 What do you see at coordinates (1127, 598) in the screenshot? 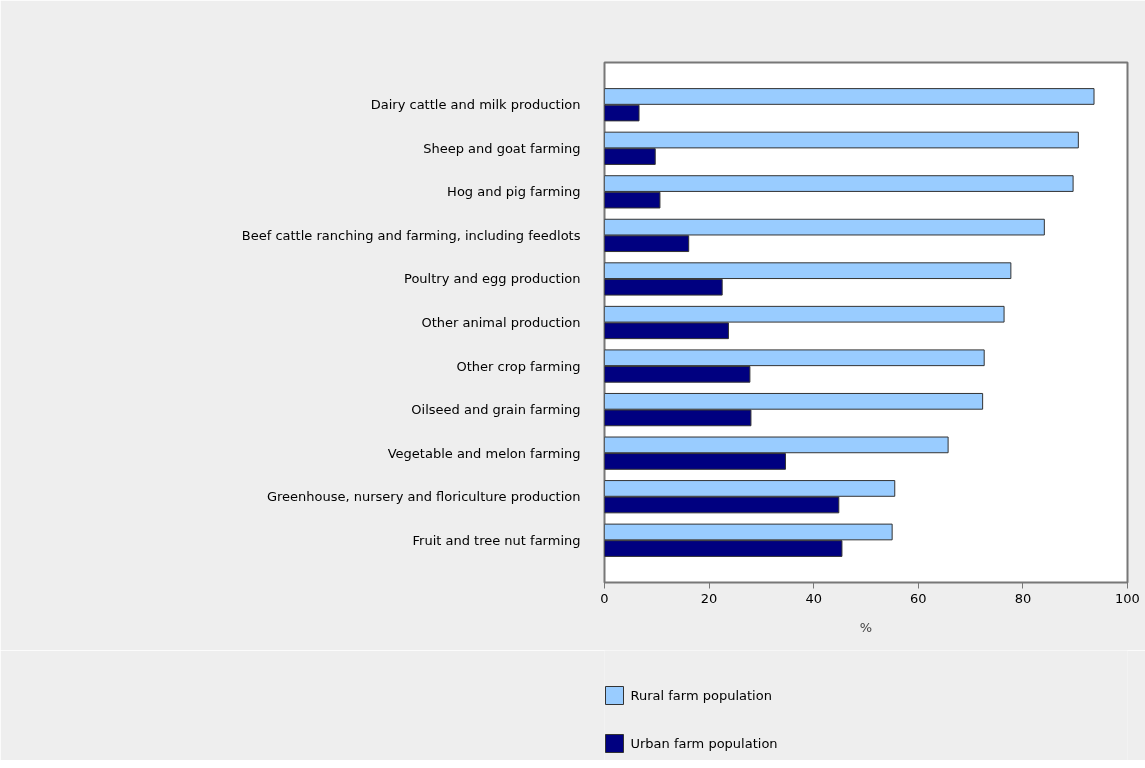
I see `x-tick-label: 100` at bounding box center [1127, 598].